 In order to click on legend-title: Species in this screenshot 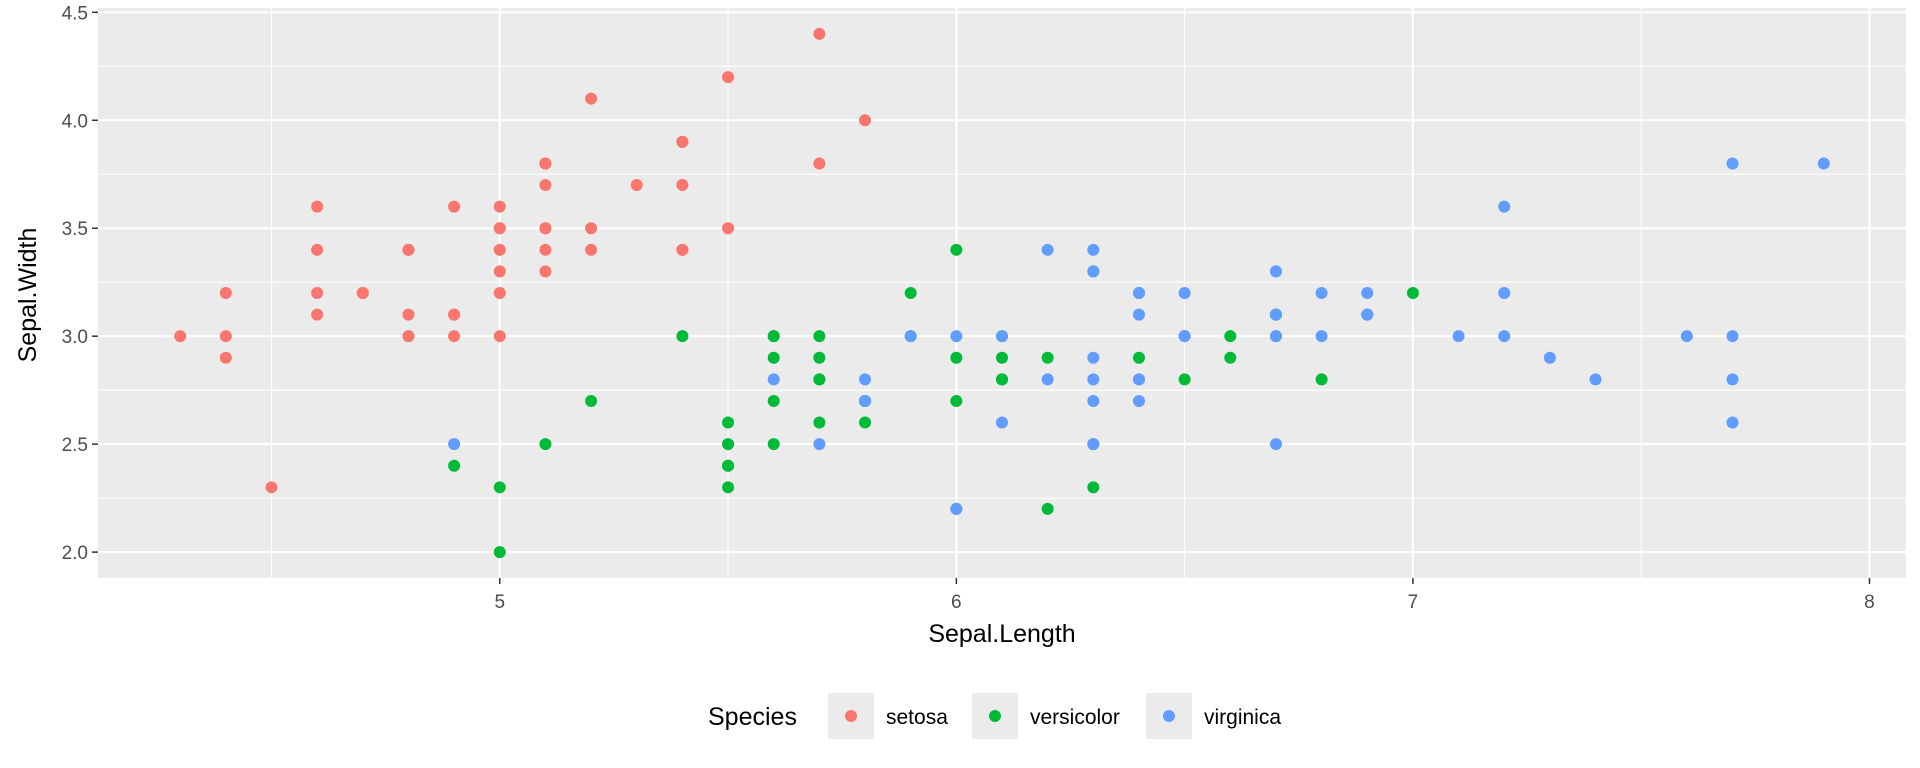, I will do `click(752, 717)`.